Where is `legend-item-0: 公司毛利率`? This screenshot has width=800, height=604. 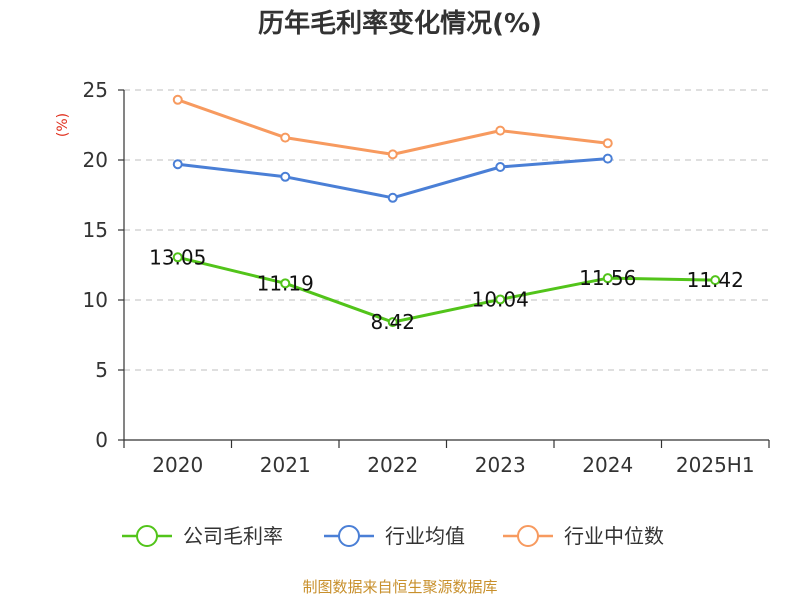
legend-item-0: 公司毛利率 is located at coordinates (202, 536).